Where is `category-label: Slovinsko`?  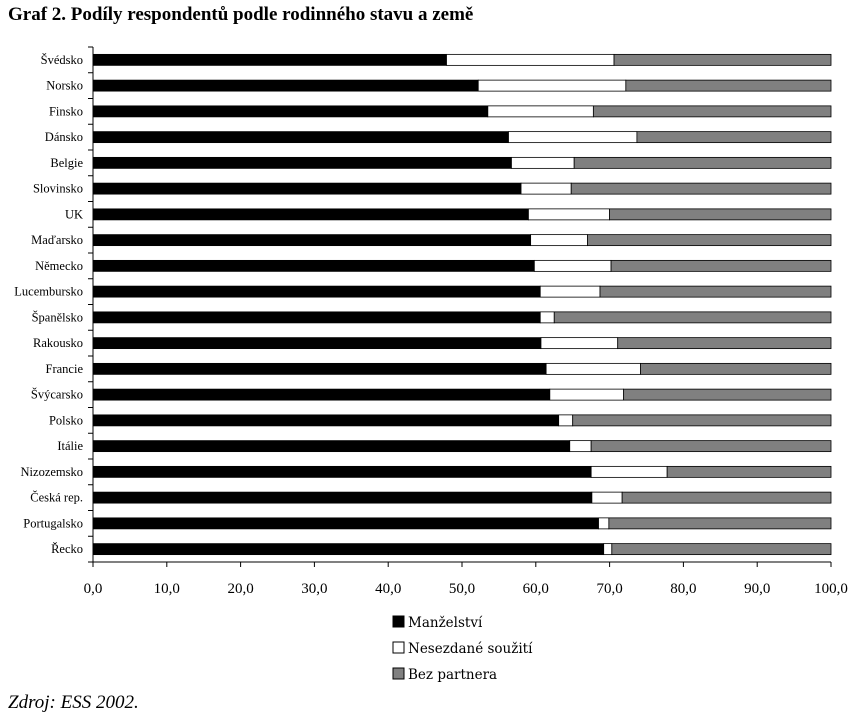 category-label: Slovinsko is located at coordinates (58, 189).